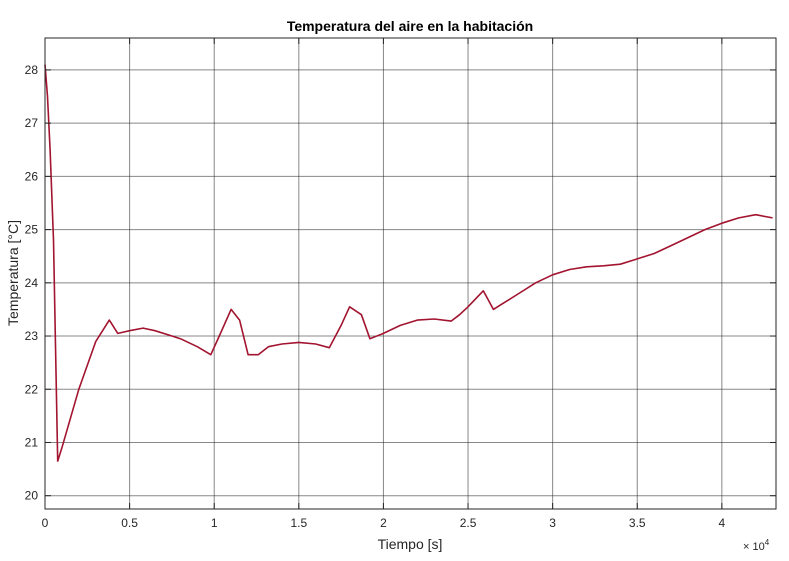 The width and height of the screenshot is (789, 561). Describe the element at coordinates (298, 523) in the screenshot. I see `x-tick-label: 1.5` at that location.